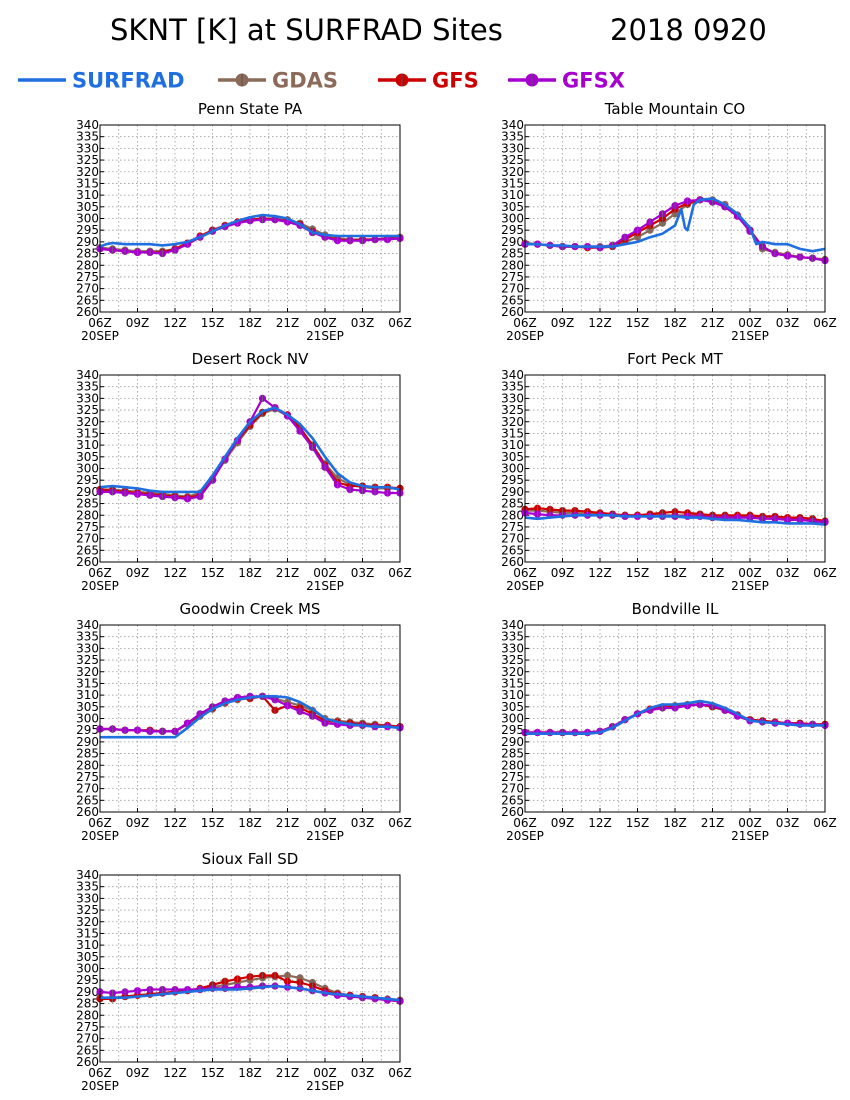 The height and width of the screenshot is (1100, 850). I want to click on legend-label-gdas: GDAS, so click(305, 81).